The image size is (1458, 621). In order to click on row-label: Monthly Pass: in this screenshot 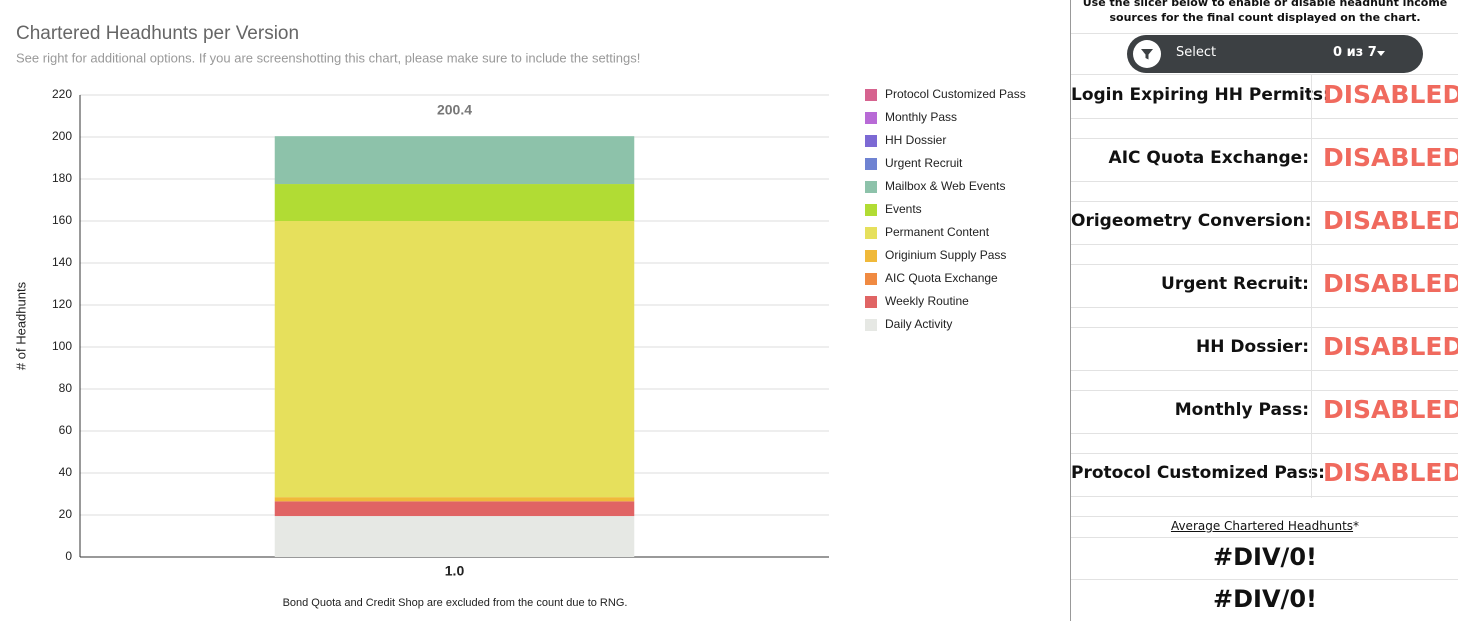, I will do `click(1241, 410)`.